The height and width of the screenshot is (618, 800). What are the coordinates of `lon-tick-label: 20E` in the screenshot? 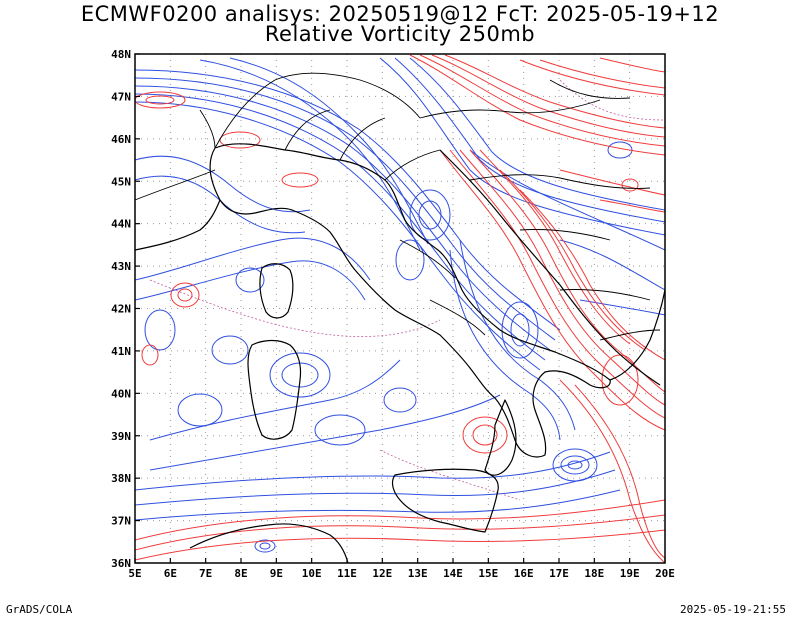 It's located at (665, 573).